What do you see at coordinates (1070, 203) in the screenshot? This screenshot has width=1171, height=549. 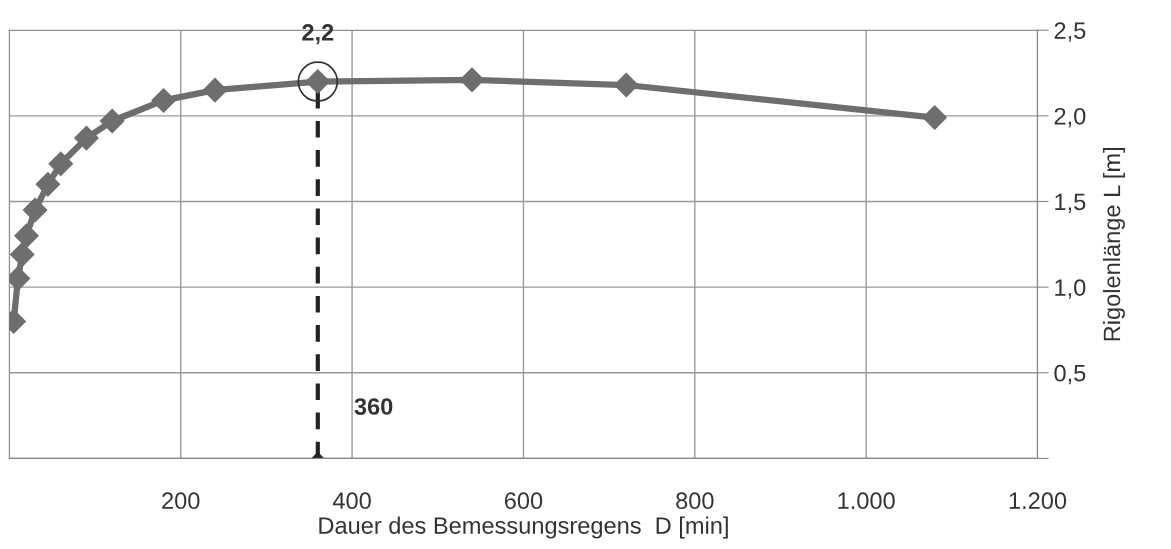 I see `y-tick-label: 1,5` at bounding box center [1070, 203].